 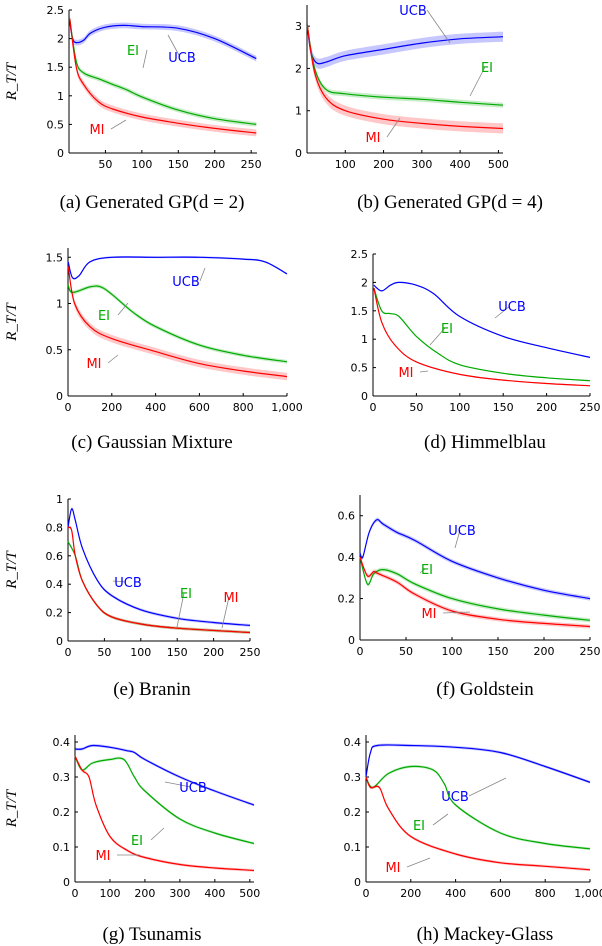 I want to click on series-line-ucb, so click(x=177, y=268).